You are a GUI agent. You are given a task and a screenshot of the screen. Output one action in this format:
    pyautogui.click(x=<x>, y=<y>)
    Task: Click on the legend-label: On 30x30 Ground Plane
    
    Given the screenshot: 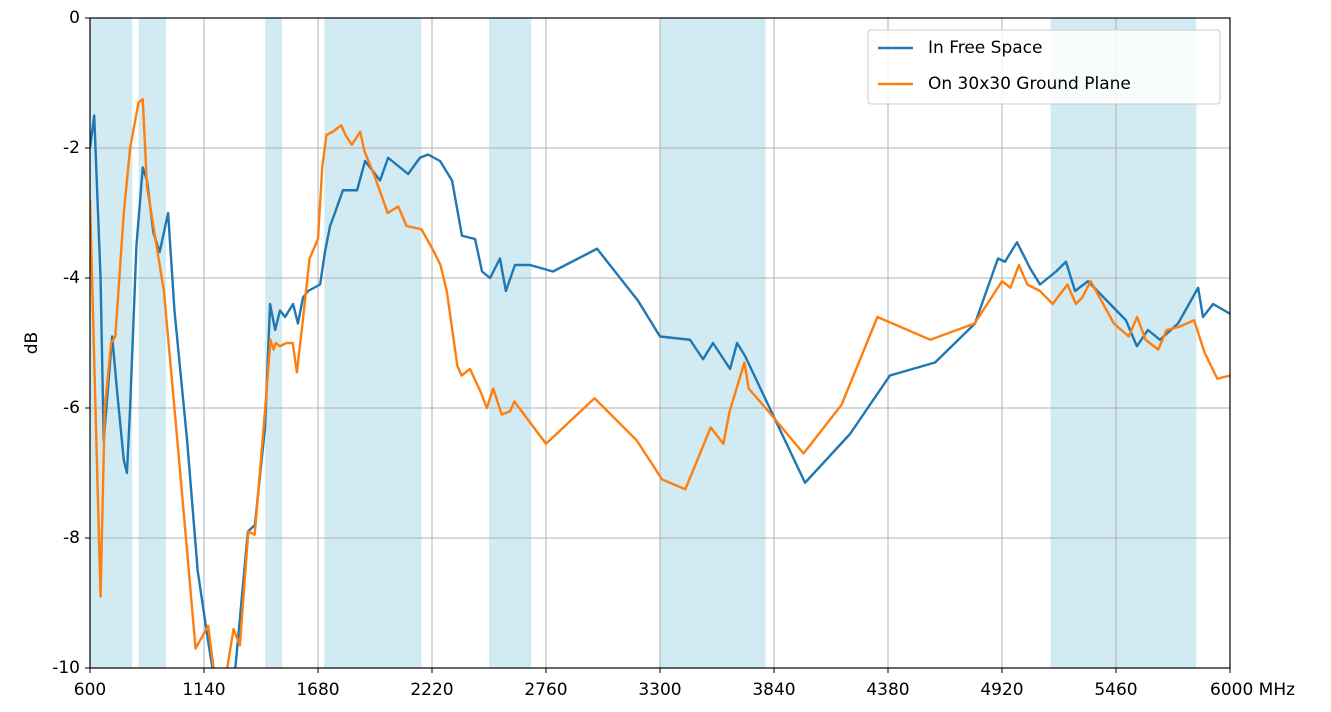 What is the action you would take?
    pyautogui.click(x=1029, y=84)
    